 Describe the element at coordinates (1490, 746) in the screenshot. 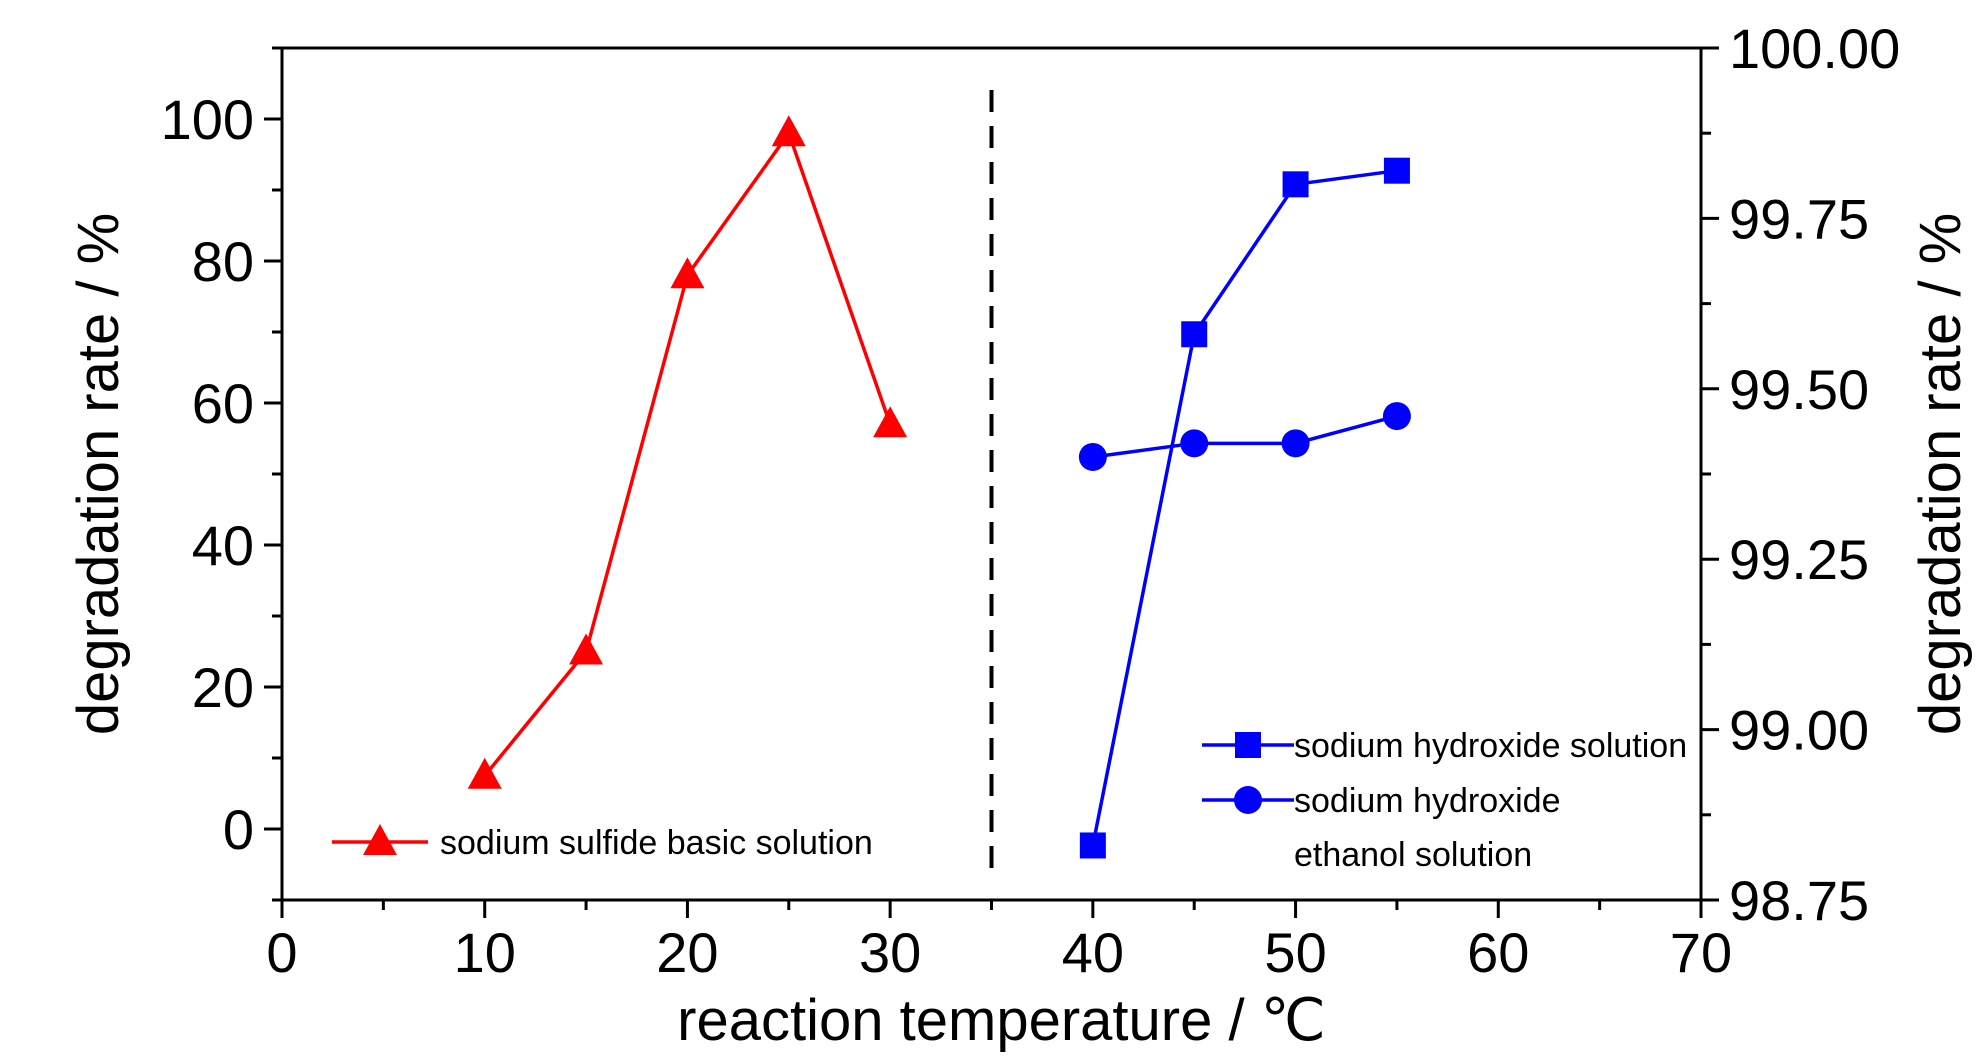

I see `legend-label: sodium hydroxide solution` at that location.